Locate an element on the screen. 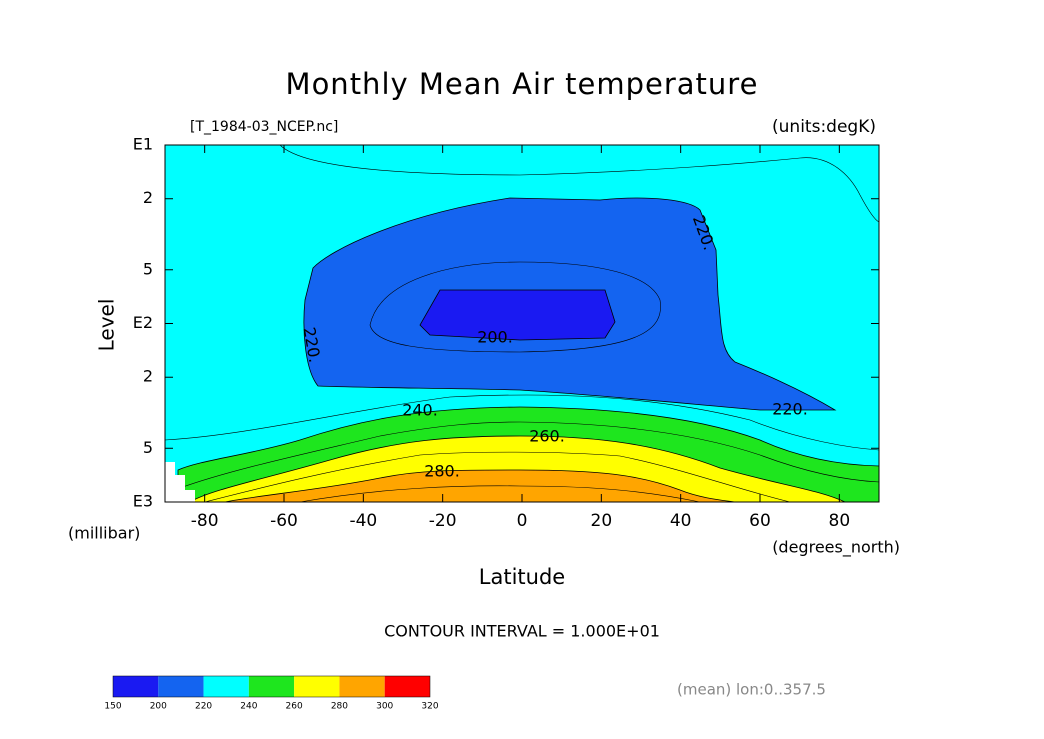  colorbar-label: 280 is located at coordinates (339, 707).